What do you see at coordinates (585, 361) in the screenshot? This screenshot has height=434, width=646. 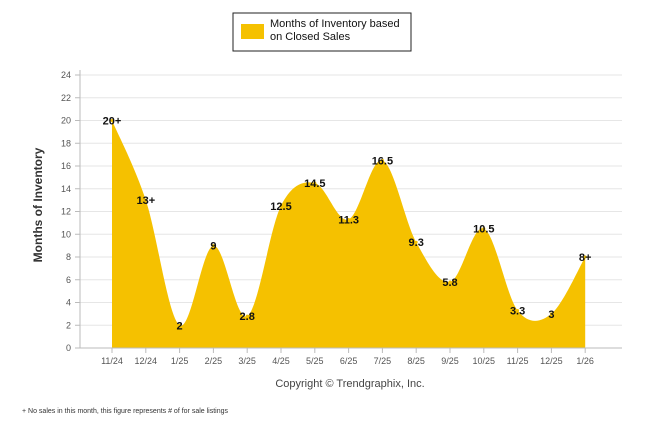 I see `x-tick-label-1/26: 1/26` at bounding box center [585, 361].